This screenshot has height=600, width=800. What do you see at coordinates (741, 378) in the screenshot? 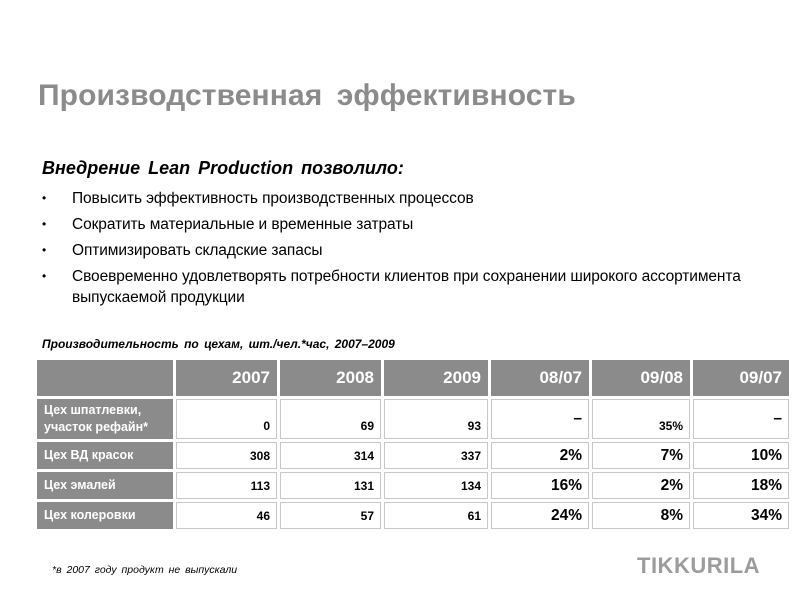
I see `header-cell: 09/07` at bounding box center [741, 378].